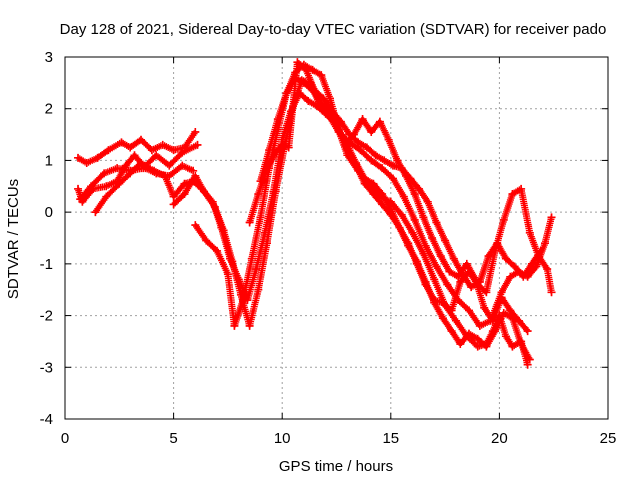 The height and width of the screenshot is (485, 640). Describe the element at coordinates (49, 109) in the screenshot. I see `y-tick-label: 2` at that location.